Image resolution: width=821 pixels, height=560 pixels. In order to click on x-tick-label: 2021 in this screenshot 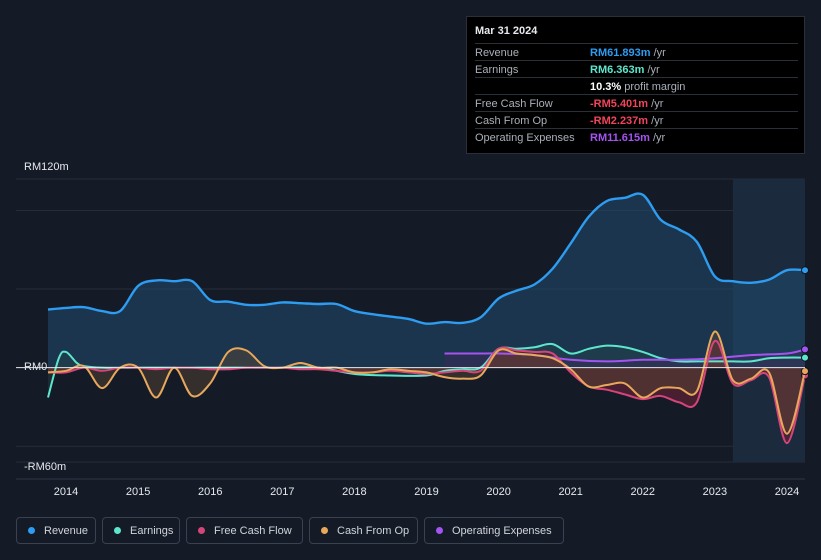, I will do `click(570, 492)`.